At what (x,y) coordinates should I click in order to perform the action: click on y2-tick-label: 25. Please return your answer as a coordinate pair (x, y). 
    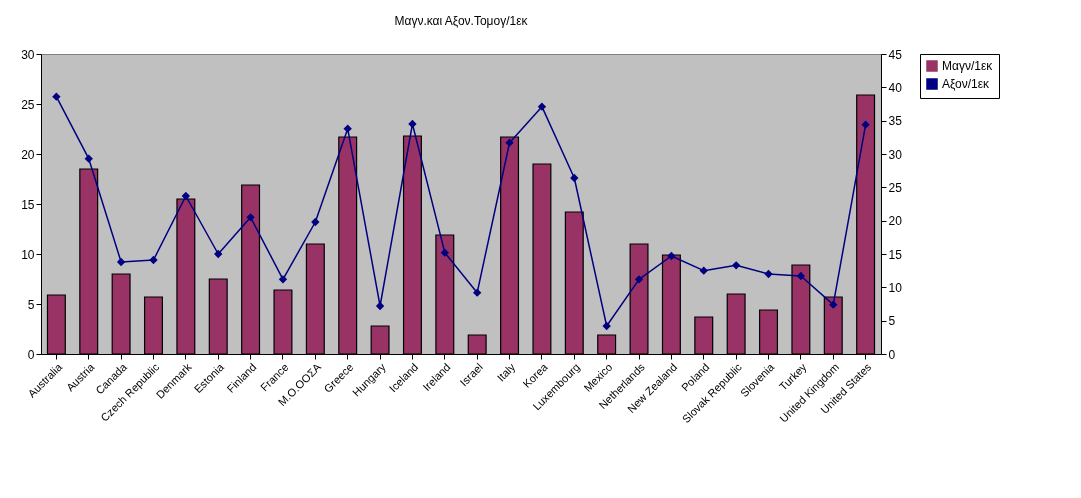
    Looking at the image, I should click on (895, 187).